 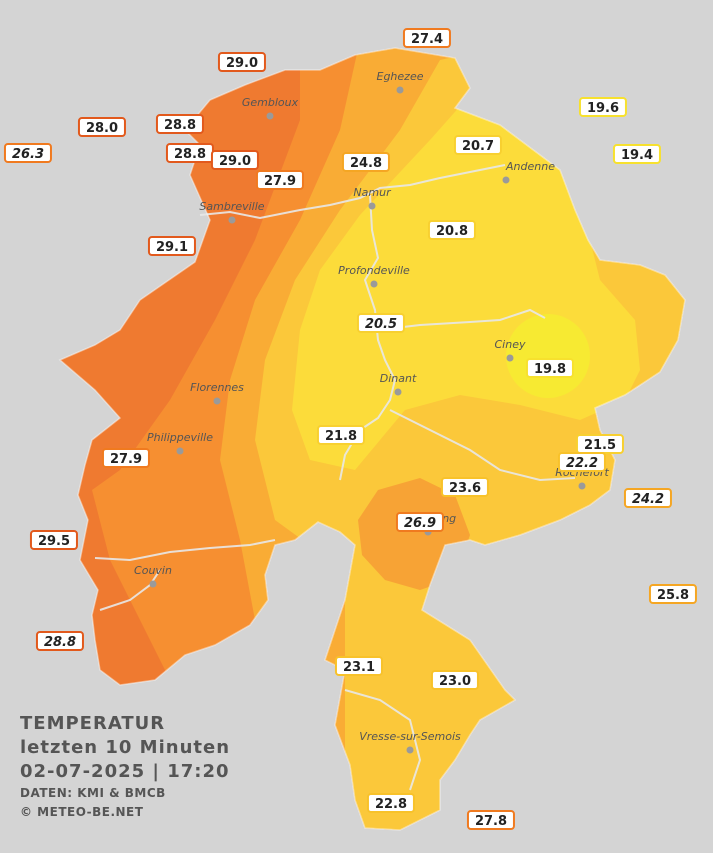 I want to click on zone-19-ciney, so click(x=548, y=356).